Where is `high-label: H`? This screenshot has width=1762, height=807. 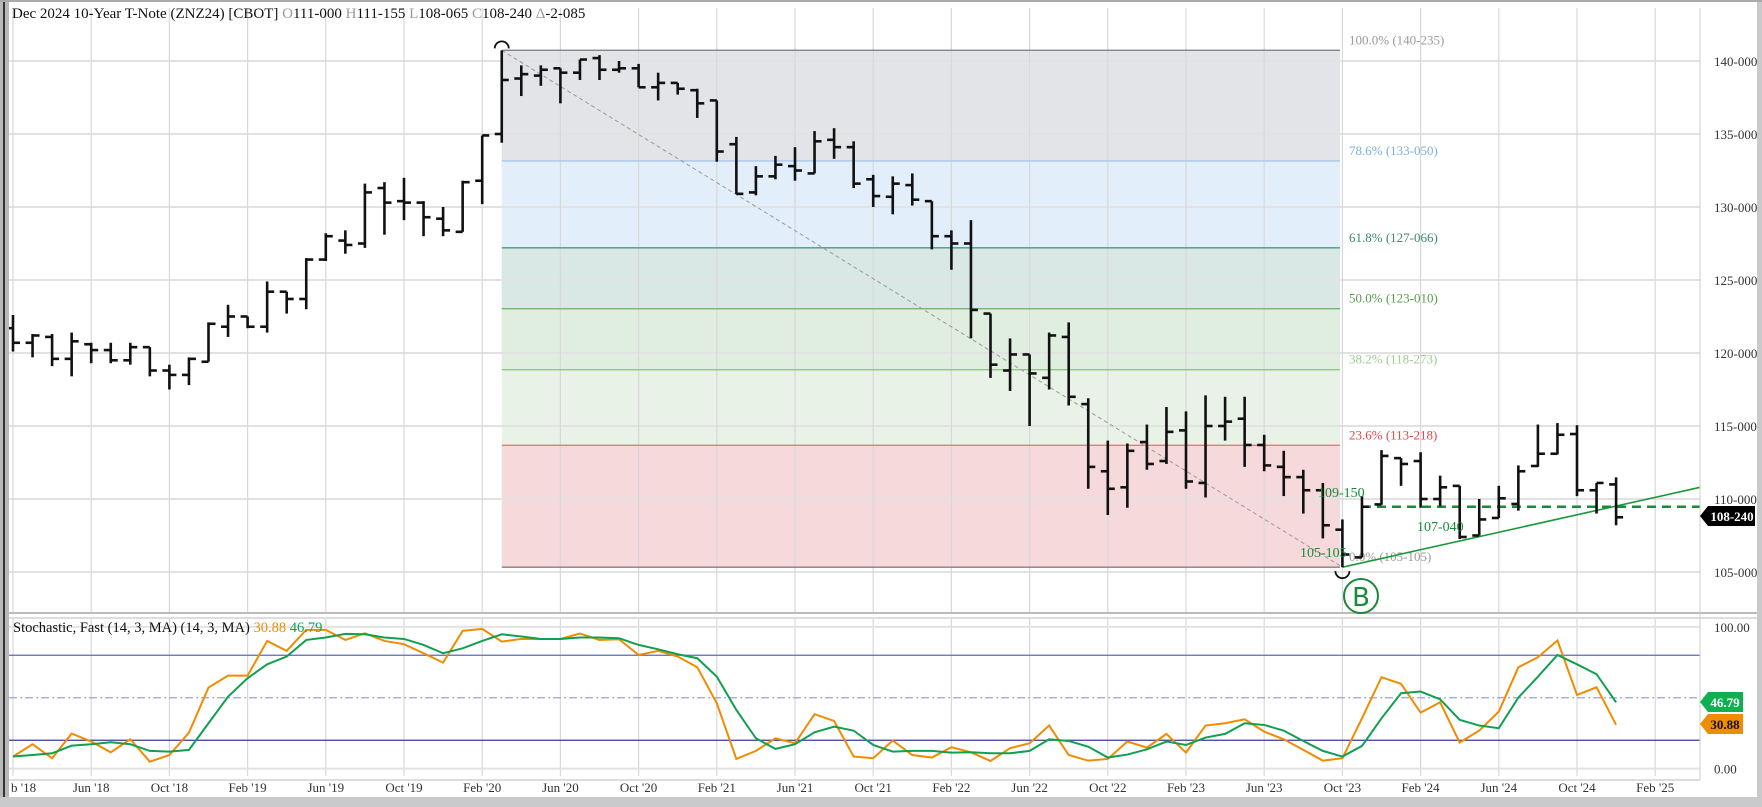
high-label: H is located at coordinates (351, 14).